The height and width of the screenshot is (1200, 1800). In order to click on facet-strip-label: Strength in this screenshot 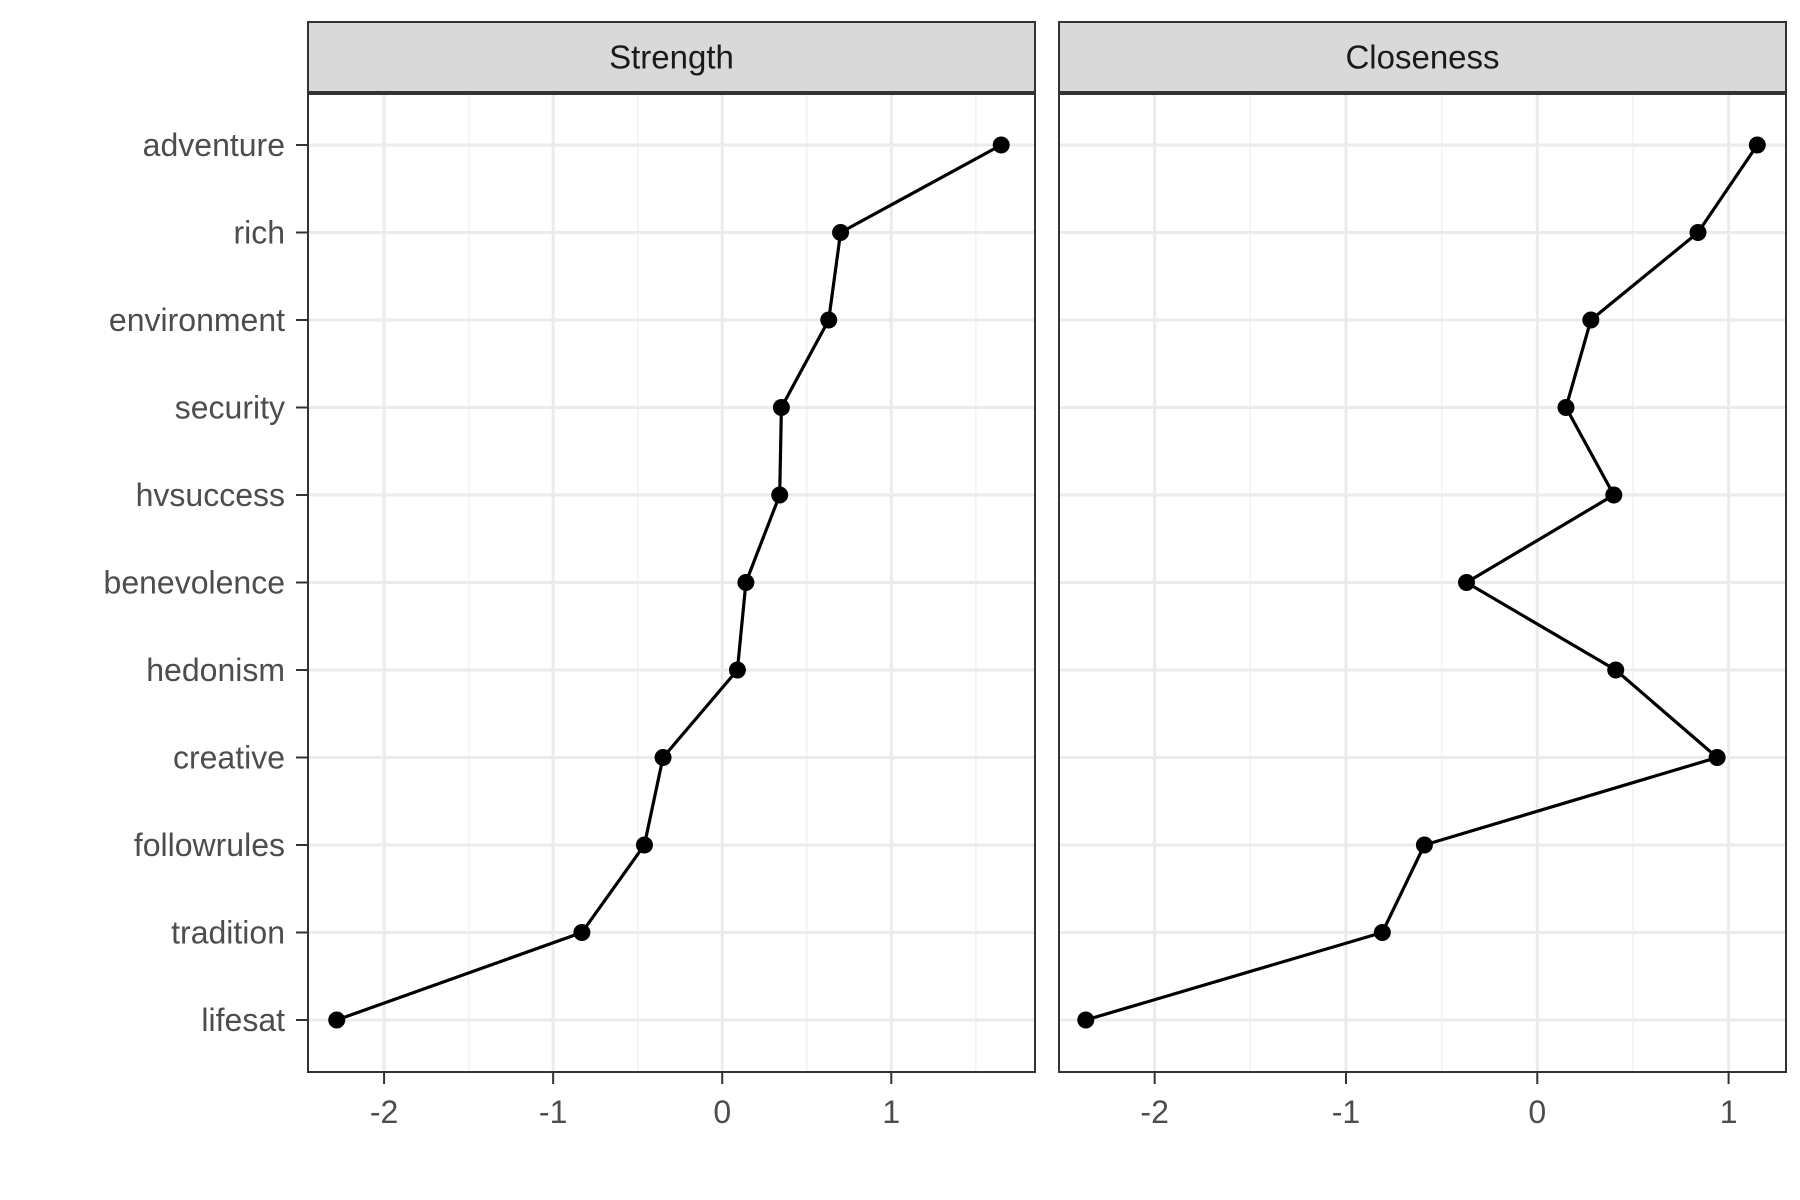, I will do `click(671, 57)`.